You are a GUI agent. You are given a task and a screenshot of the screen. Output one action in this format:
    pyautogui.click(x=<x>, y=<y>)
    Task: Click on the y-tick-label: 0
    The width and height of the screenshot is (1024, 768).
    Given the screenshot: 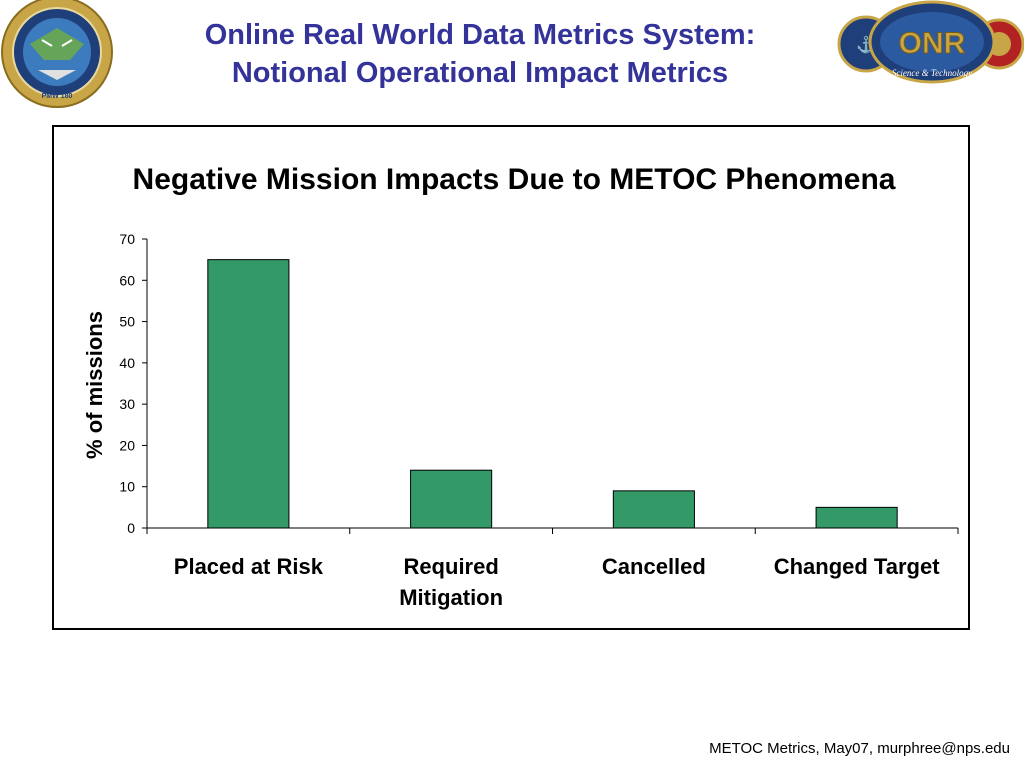 What is the action you would take?
    pyautogui.click(x=131, y=528)
    